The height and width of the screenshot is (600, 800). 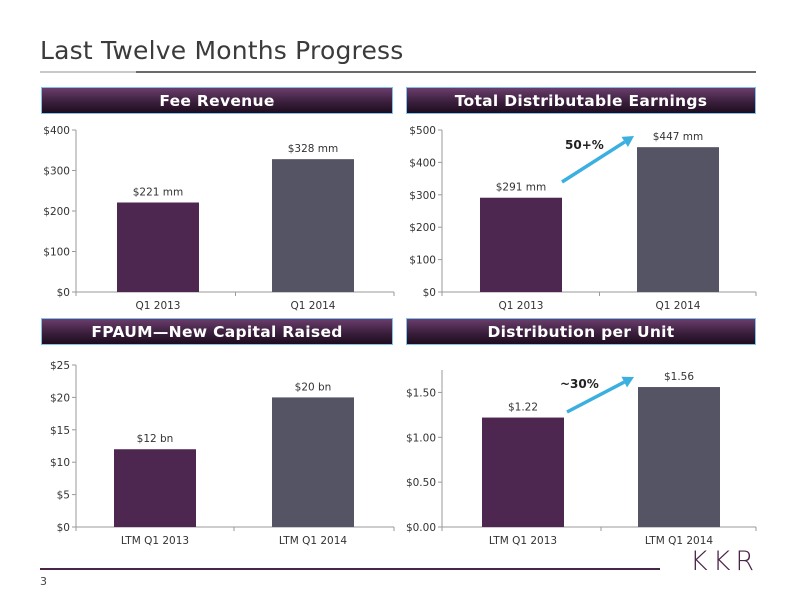 What do you see at coordinates (421, 393) in the screenshot?
I see `y-tick-label: $1.50` at bounding box center [421, 393].